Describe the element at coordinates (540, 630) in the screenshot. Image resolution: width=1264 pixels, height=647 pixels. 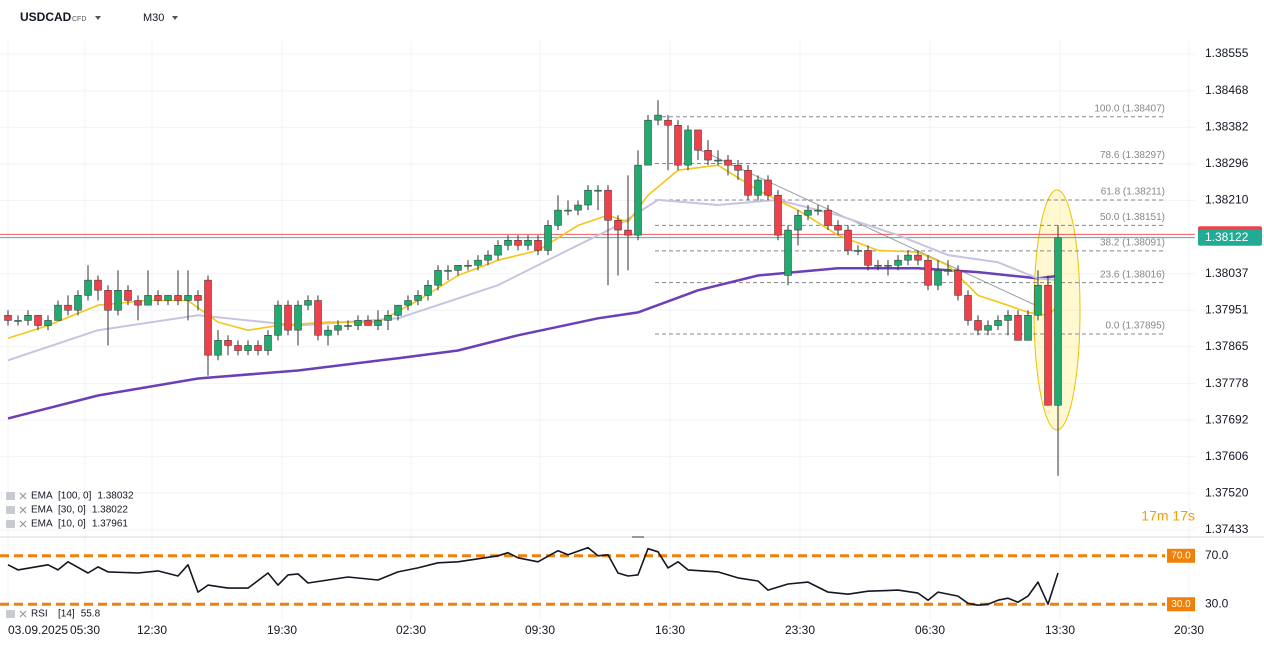
I see `x-tick-label: 09:30` at that location.